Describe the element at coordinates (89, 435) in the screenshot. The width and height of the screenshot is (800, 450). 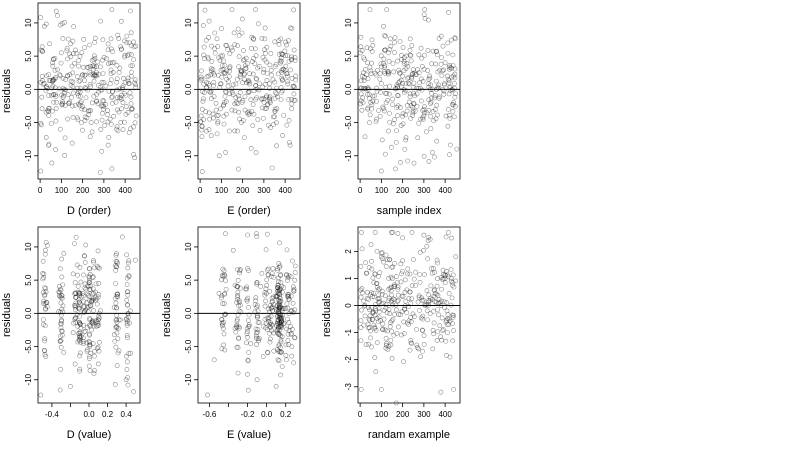
I see `x-axis-label: D (value)` at that location.